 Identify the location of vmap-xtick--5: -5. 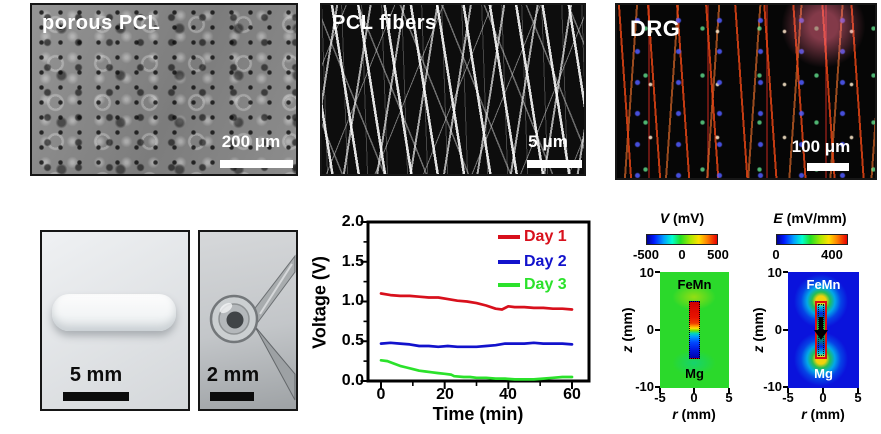
(660, 397).